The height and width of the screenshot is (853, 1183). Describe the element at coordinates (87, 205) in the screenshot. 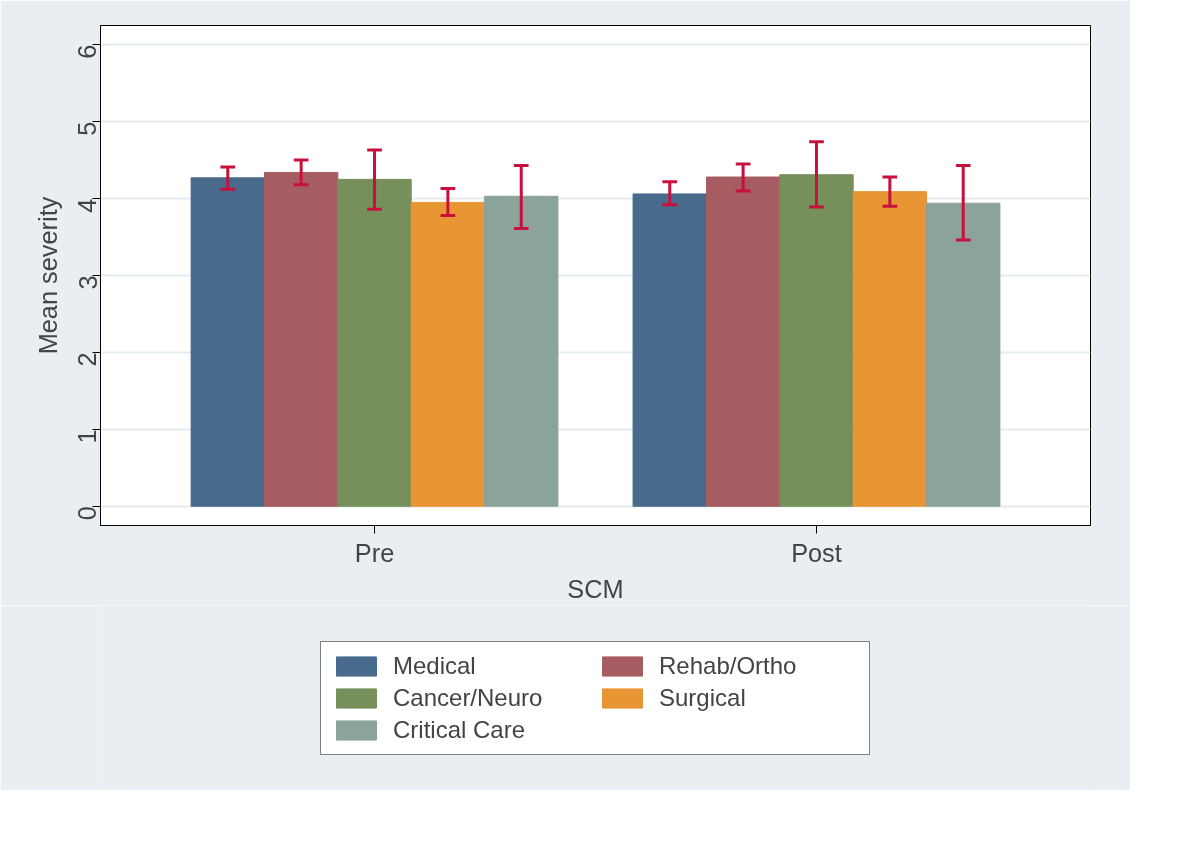

I see `y-tick-label: 4` at that location.